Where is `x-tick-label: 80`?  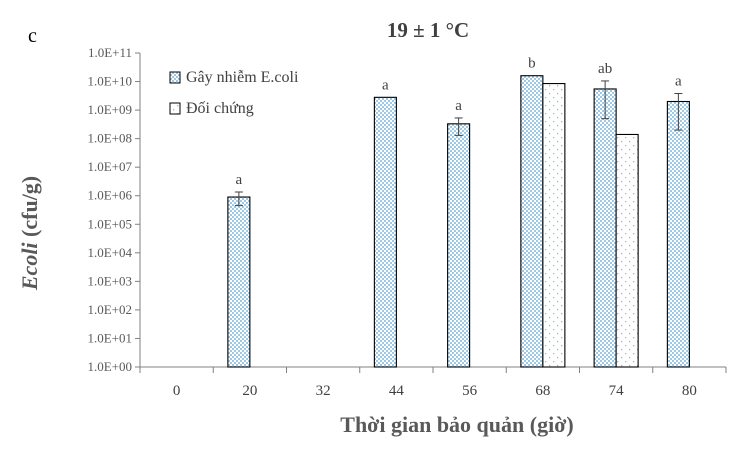
x-tick-label: 80 is located at coordinates (689, 391).